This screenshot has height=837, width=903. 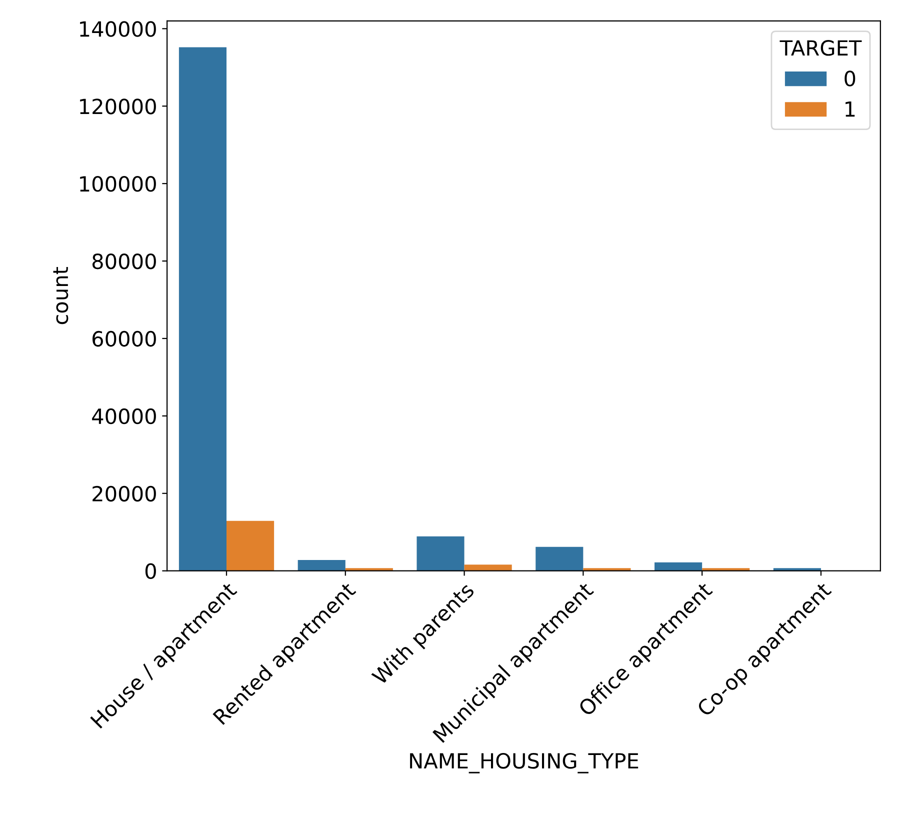 What do you see at coordinates (118, 184) in the screenshot?
I see `y-tick-label: 100000` at bounding box center [118, 184].